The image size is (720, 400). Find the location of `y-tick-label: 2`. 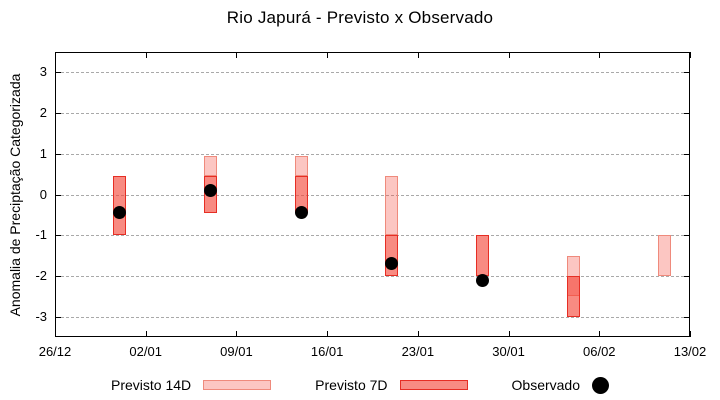

y-tick-label: 2 is located at coordinates (43, 113).